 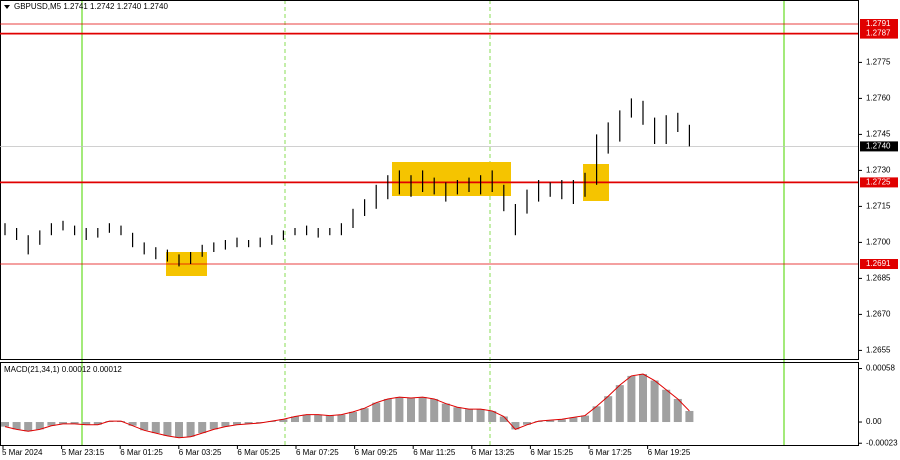 What do you see at coordinates (878, 350) in the screenshot?
I see `y-tick-label: 1.2655` at bounding box center [878, 350].